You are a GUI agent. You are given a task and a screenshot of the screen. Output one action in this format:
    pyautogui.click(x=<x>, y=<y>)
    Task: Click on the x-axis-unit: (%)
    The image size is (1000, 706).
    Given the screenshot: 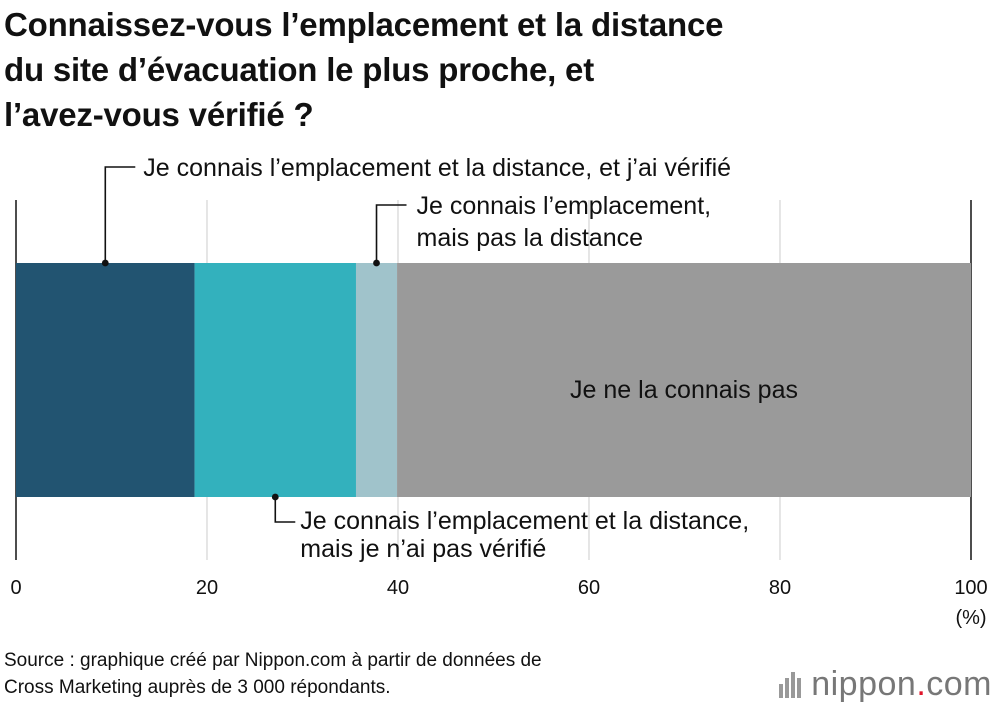 What is the action you would take?
    pyautogui.click(x=970, y=618)
    